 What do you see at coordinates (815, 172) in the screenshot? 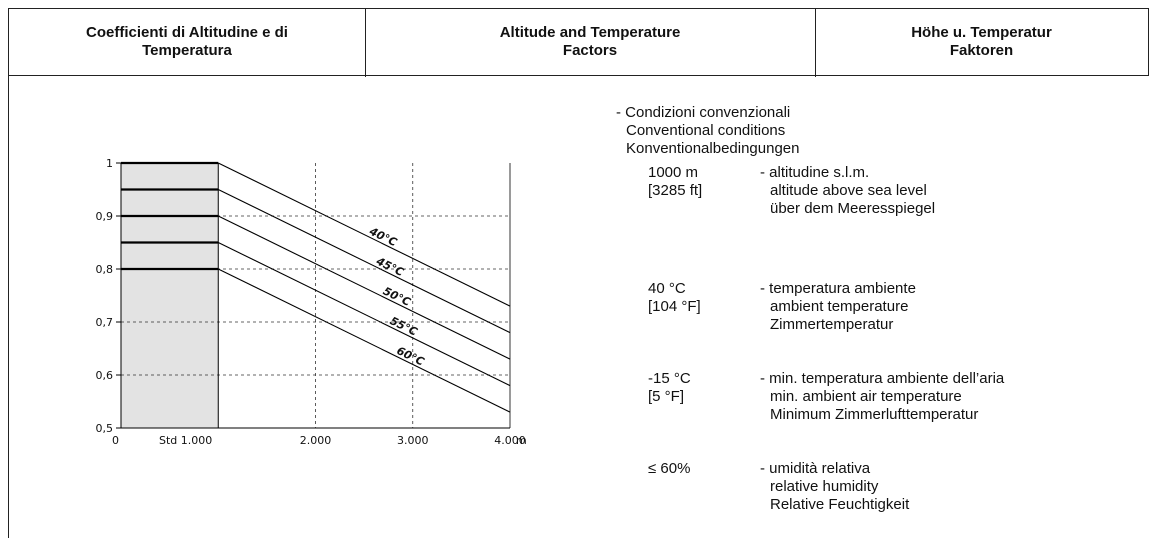
I see `desc-italian: - altitudine s.l.m.` at bounding box center [815, 172].